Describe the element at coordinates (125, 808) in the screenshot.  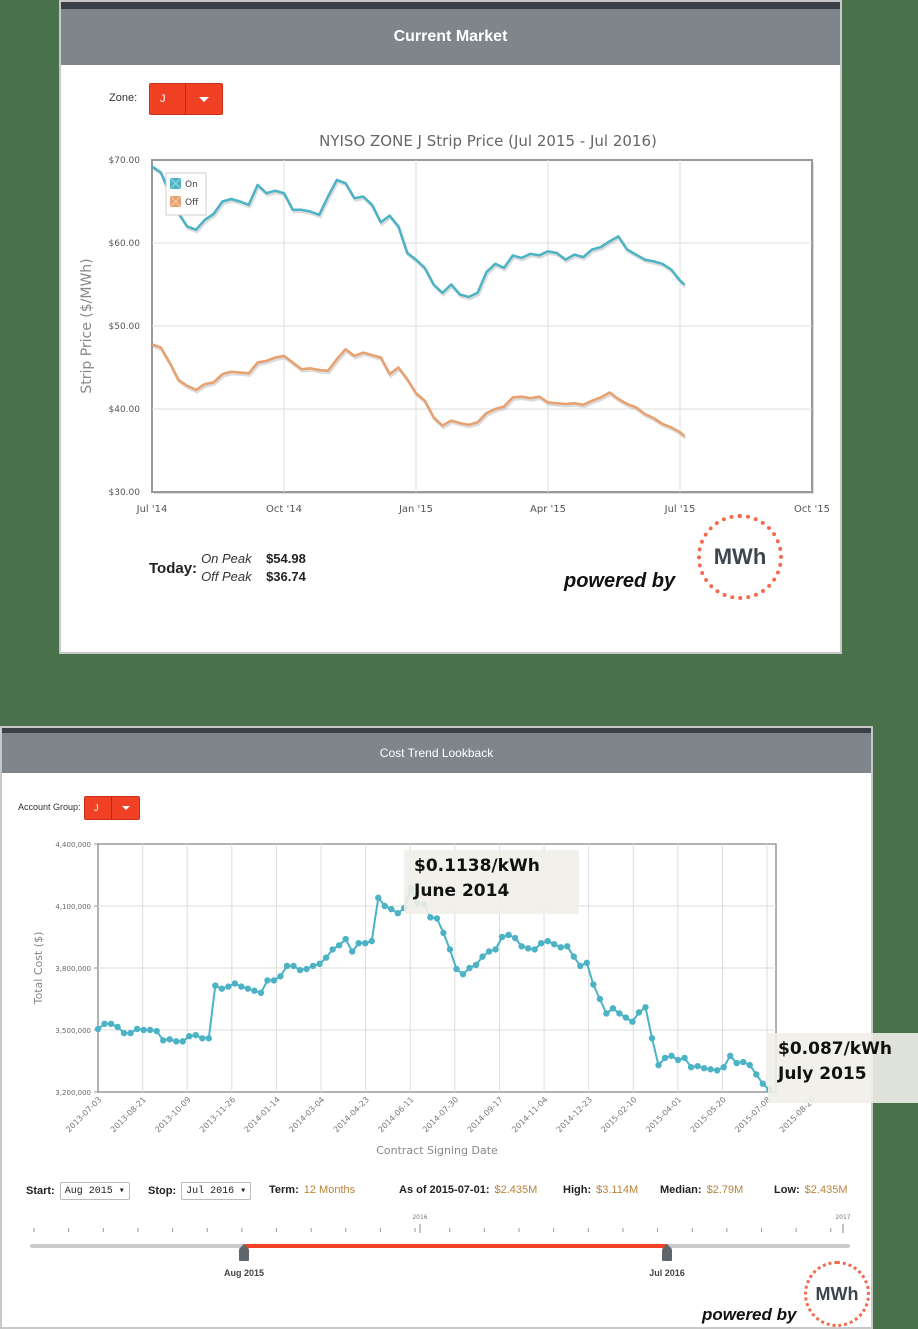
I see `chevron-down-icon` at that location.